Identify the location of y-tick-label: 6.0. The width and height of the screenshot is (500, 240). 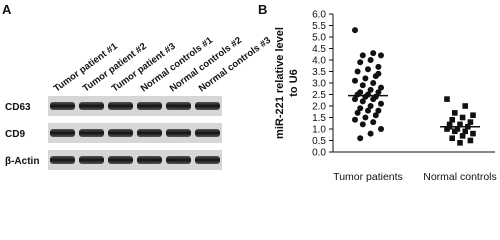
(319, 15).